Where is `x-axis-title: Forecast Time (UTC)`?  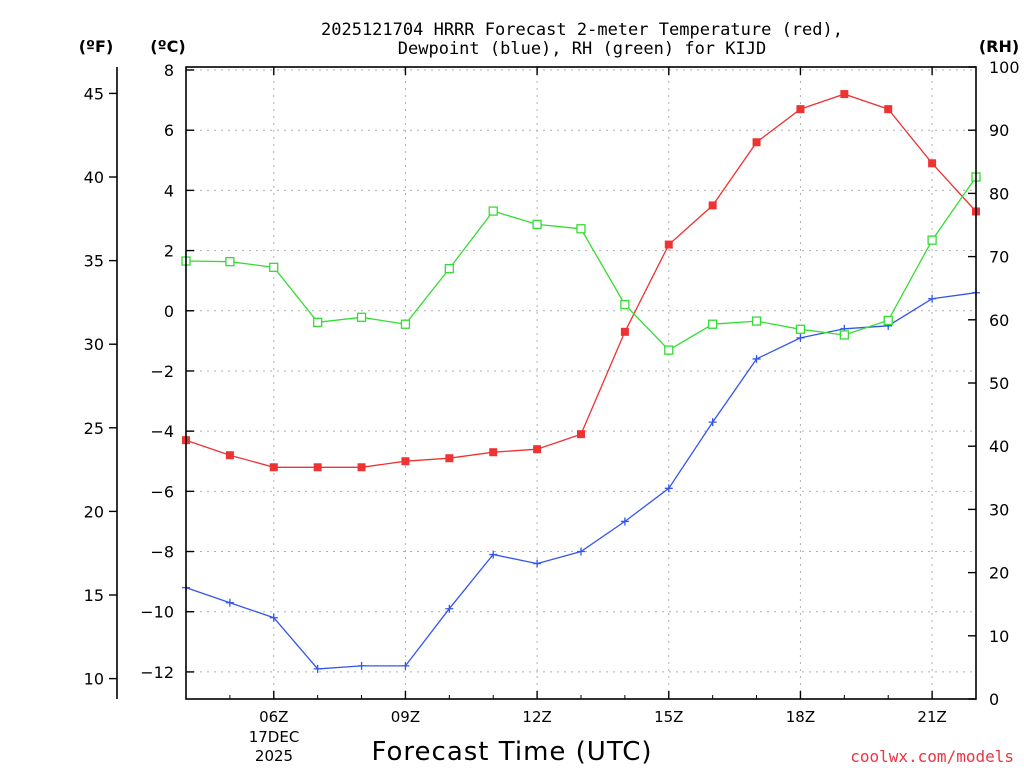 x-axis-title: Forecast Time (UTC) is located at coordinates (511, 752).